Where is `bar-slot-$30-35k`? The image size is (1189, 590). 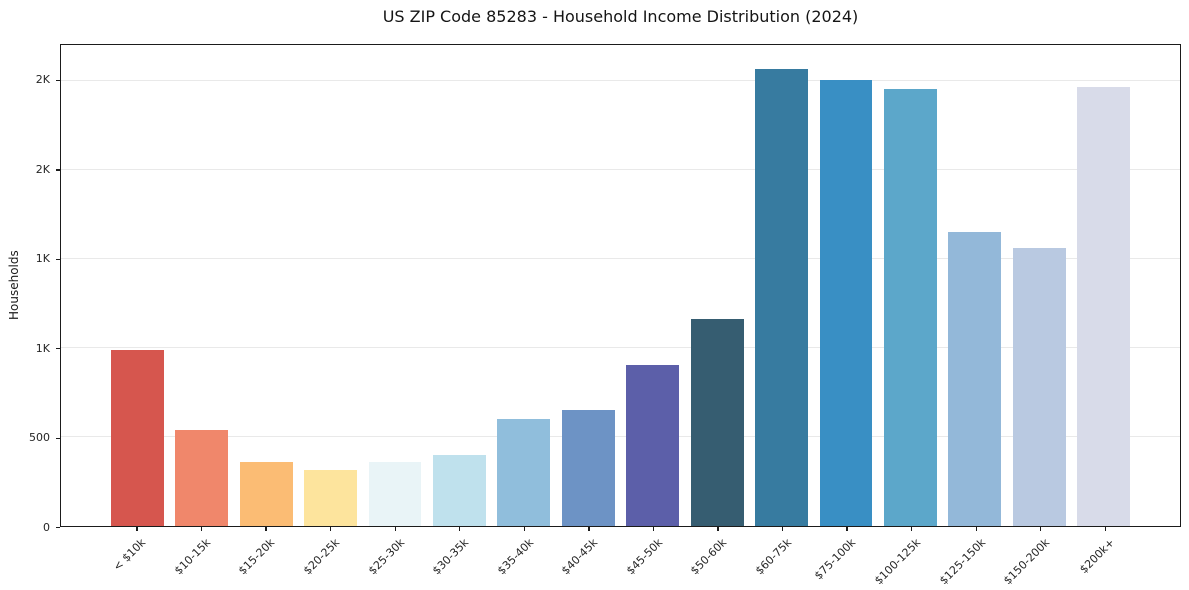
bar-slot-$30-35k is located at coordinates (459, 285).